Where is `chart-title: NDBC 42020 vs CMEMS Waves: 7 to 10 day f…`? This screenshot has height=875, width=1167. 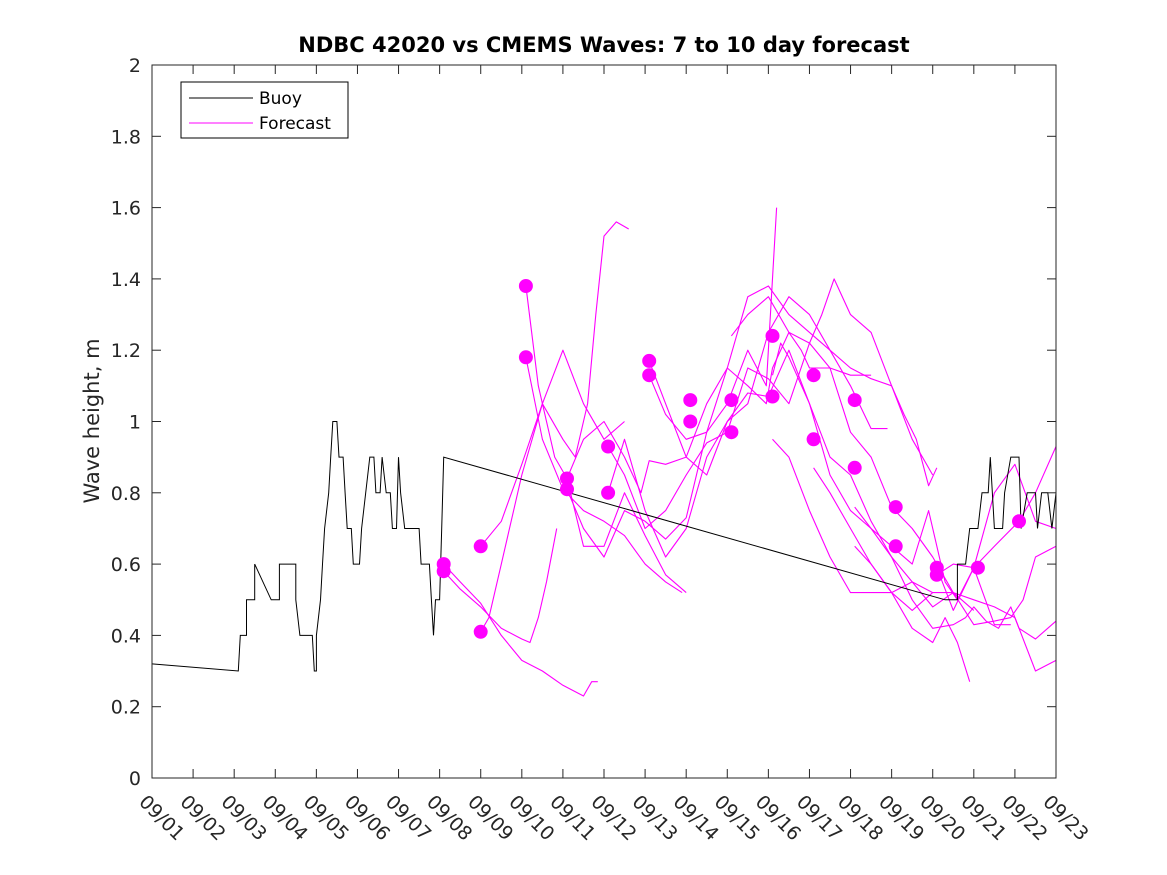 chart-title: NDBC 42020 vs CMEMS Waves: 7 to 10 day f… is located at coordinates (603, 45).